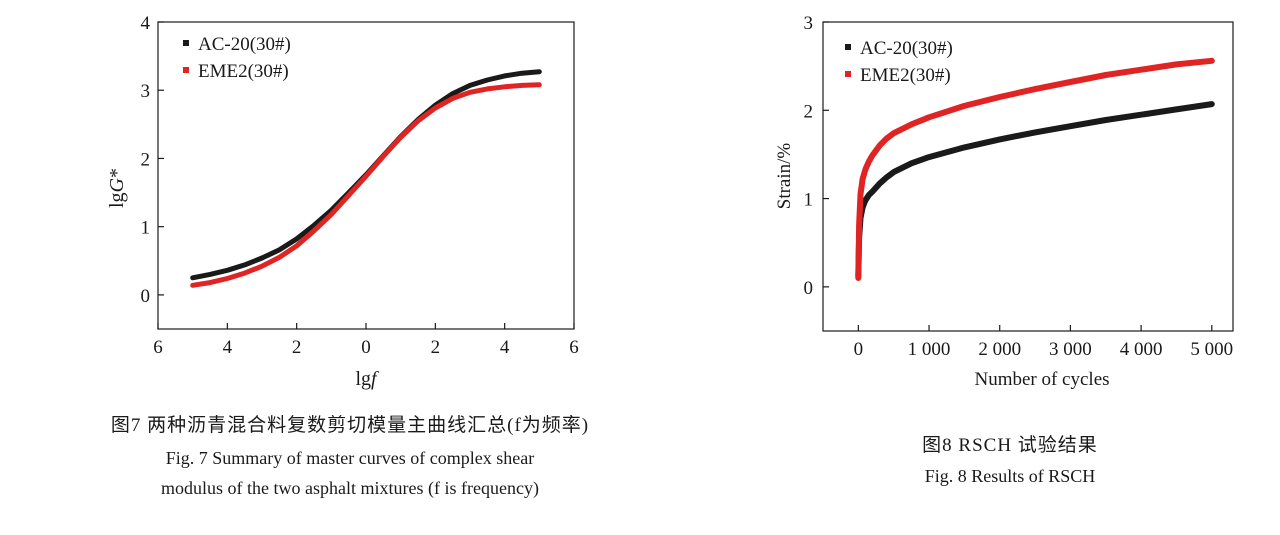 The width and height of the screenshot is (1280, 535). Describe the element at coordinates (929, 349) in the screenshot. I see `fig8-x-tick-label: 1 000` at that location.